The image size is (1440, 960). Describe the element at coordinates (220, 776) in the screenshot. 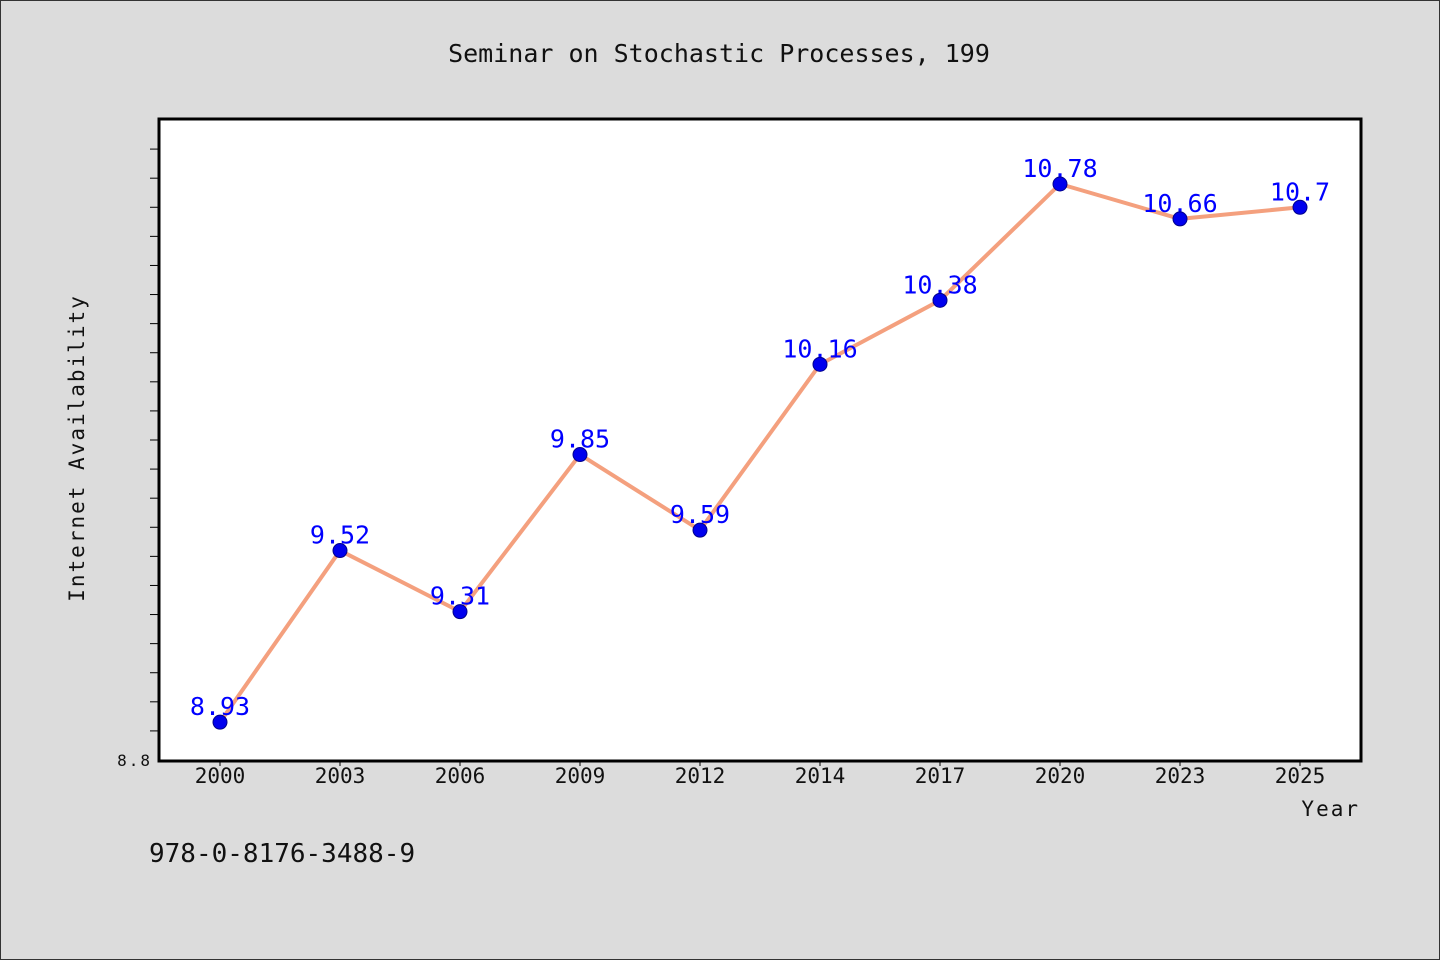

I see `x-tick-label: 2000` at that location.